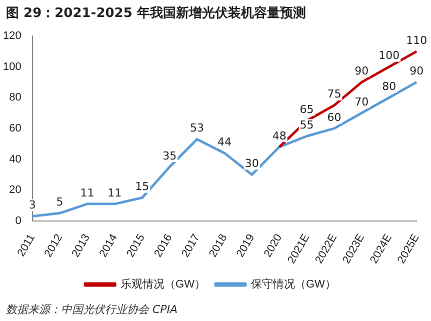 The width and height of the screenshot is (431, 321). Describe the element at coordinates (251, 163) in the screenshot. I see `data-label: 30` at that location.